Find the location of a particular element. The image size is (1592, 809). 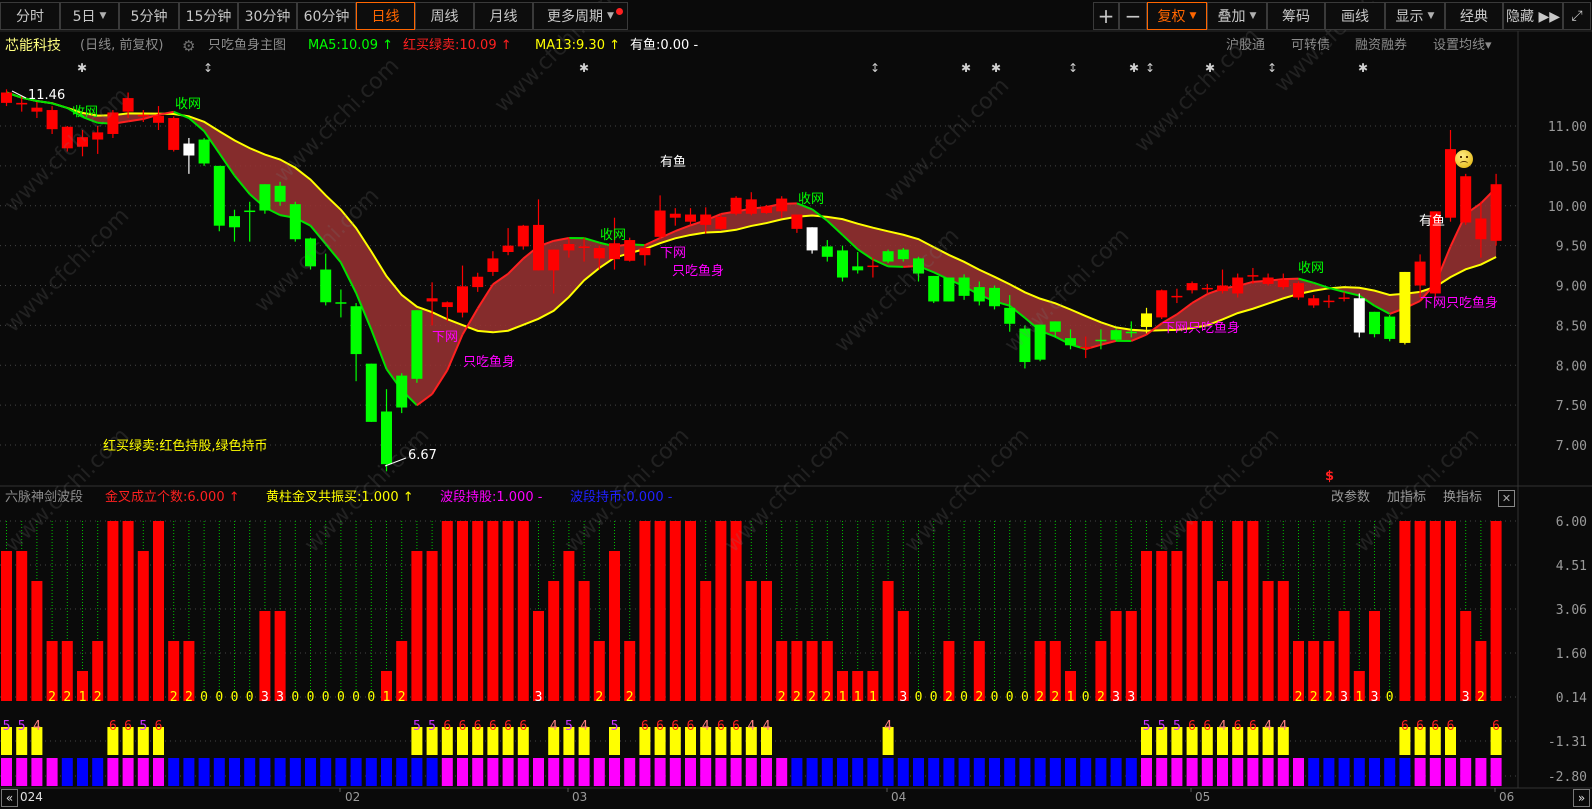

close-indicator-button: ✕ is located at coordinates (1506, 498).